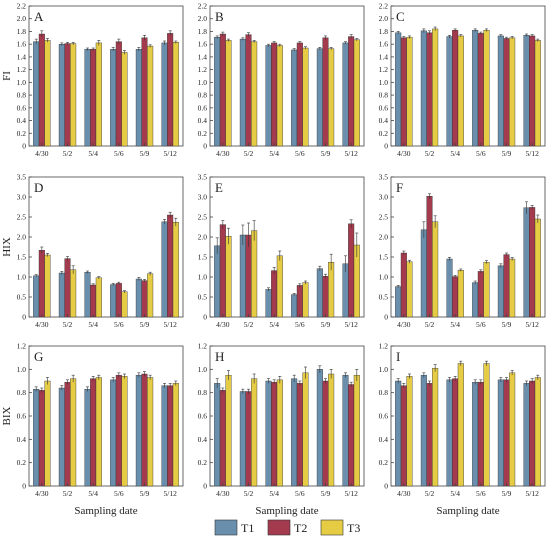 This screenshot has height=539, width=550. What do you see at coordinates (400, 16) in the screenshot?
I see `panel-letter: C` at bounding box center [400, 16].